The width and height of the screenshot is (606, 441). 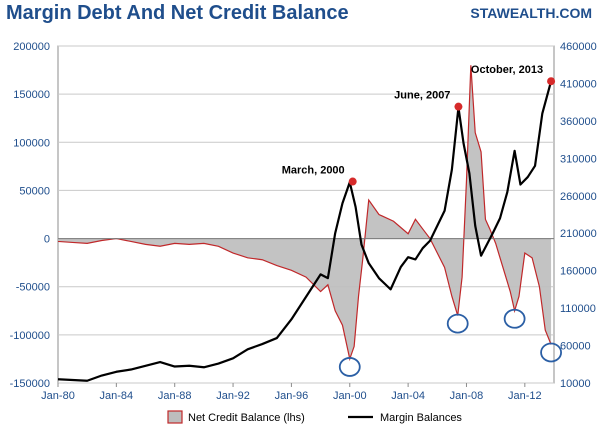 What do you see at coordinates (421, 418) in the screenshot?
I see `legend-label-margin: Margin Balances` at bounding box center [421, 418].